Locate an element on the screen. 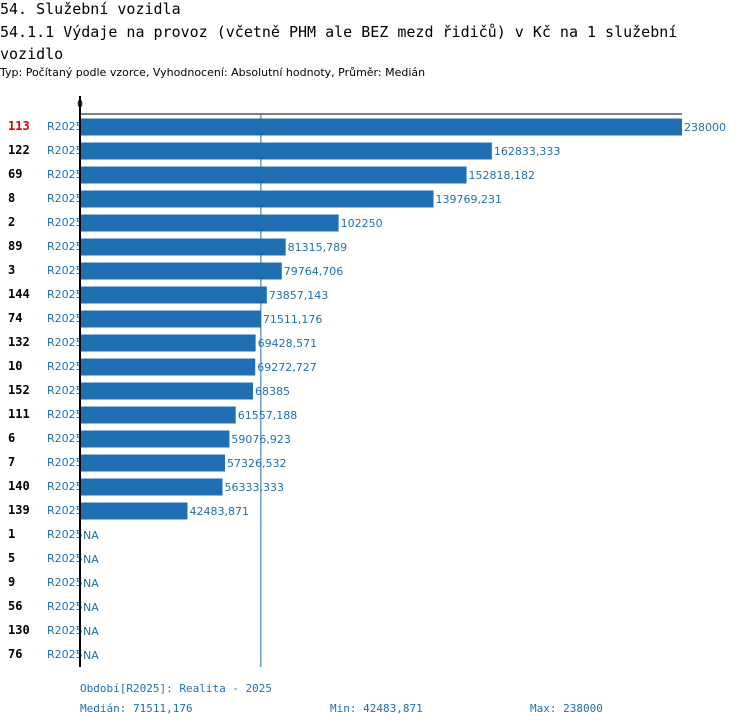 Image resolution: width=750 pixels, height=726 pixels. data-label: 69428,571 is located at coordinates (288, 343).